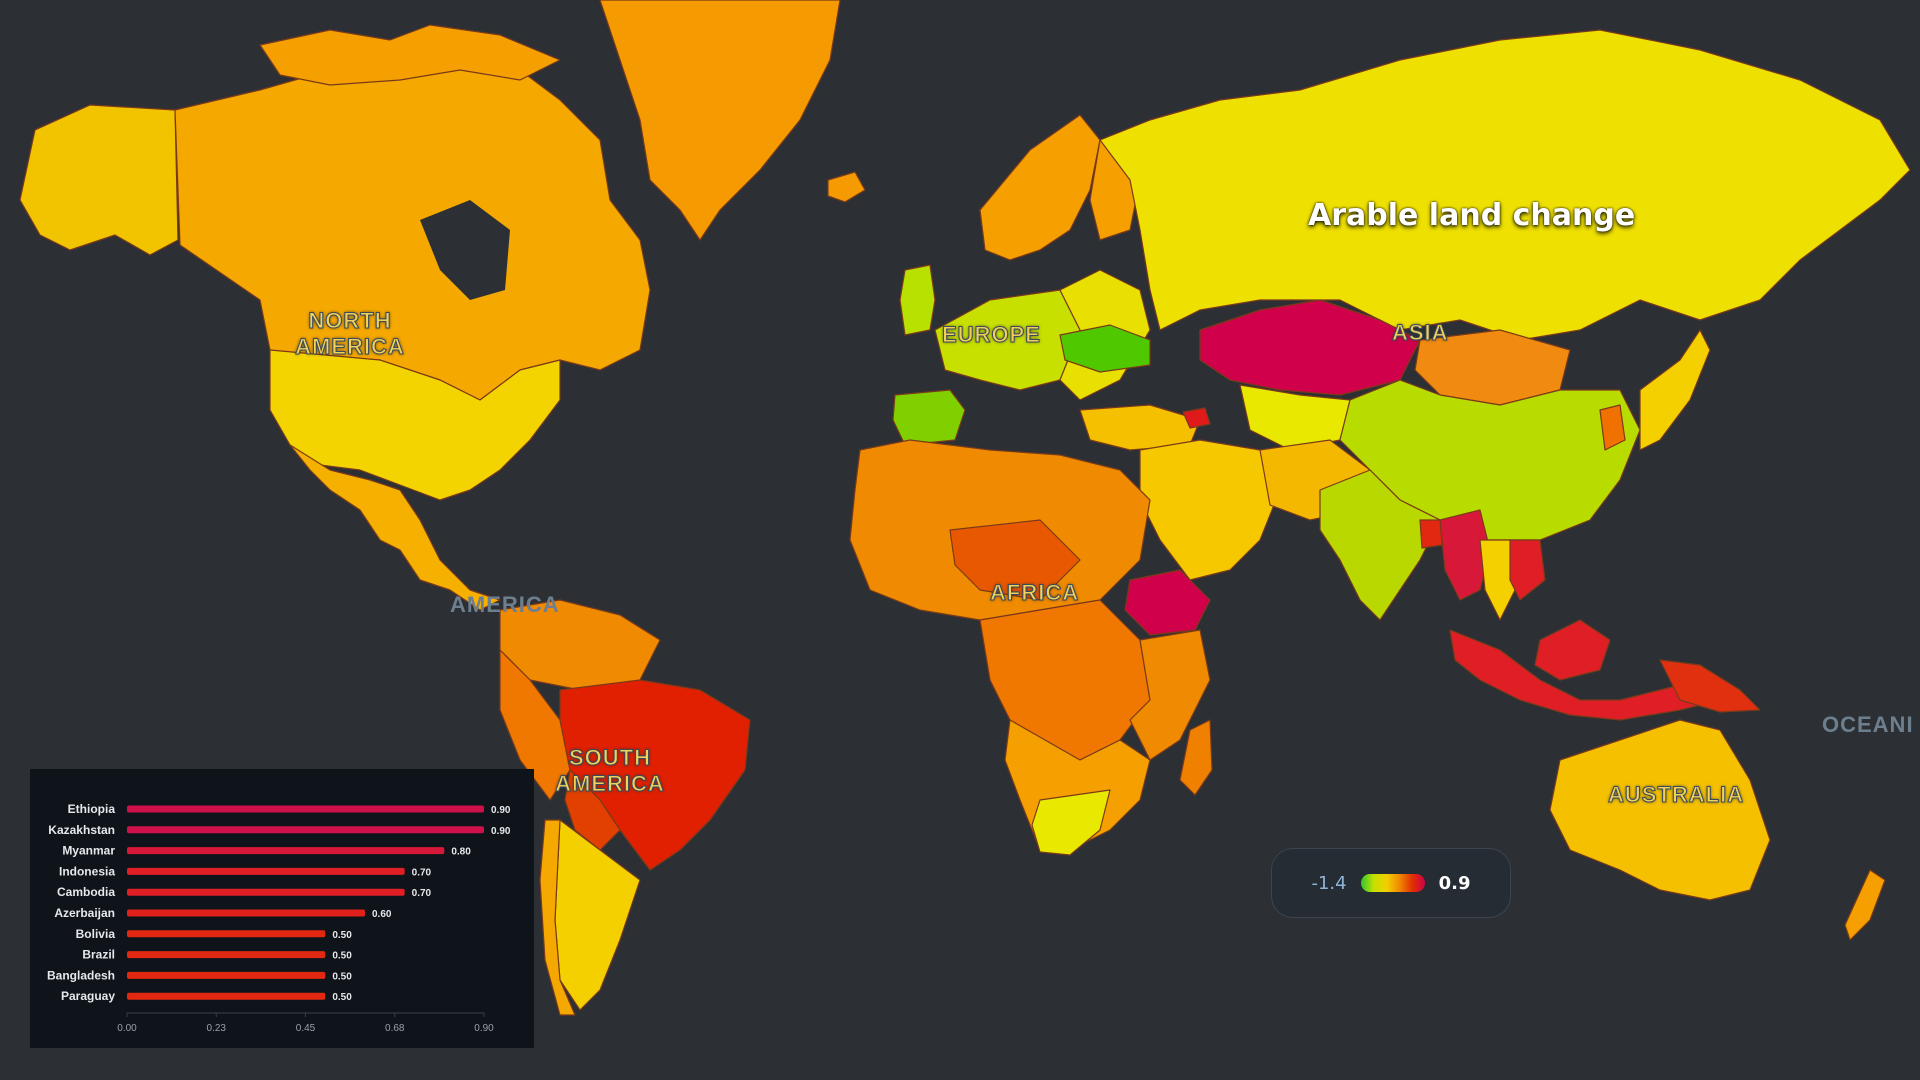 Image resolution: width=1920 pixels, height=1080 pixels. I want to click on region-east-africa, so click(1170, 695).